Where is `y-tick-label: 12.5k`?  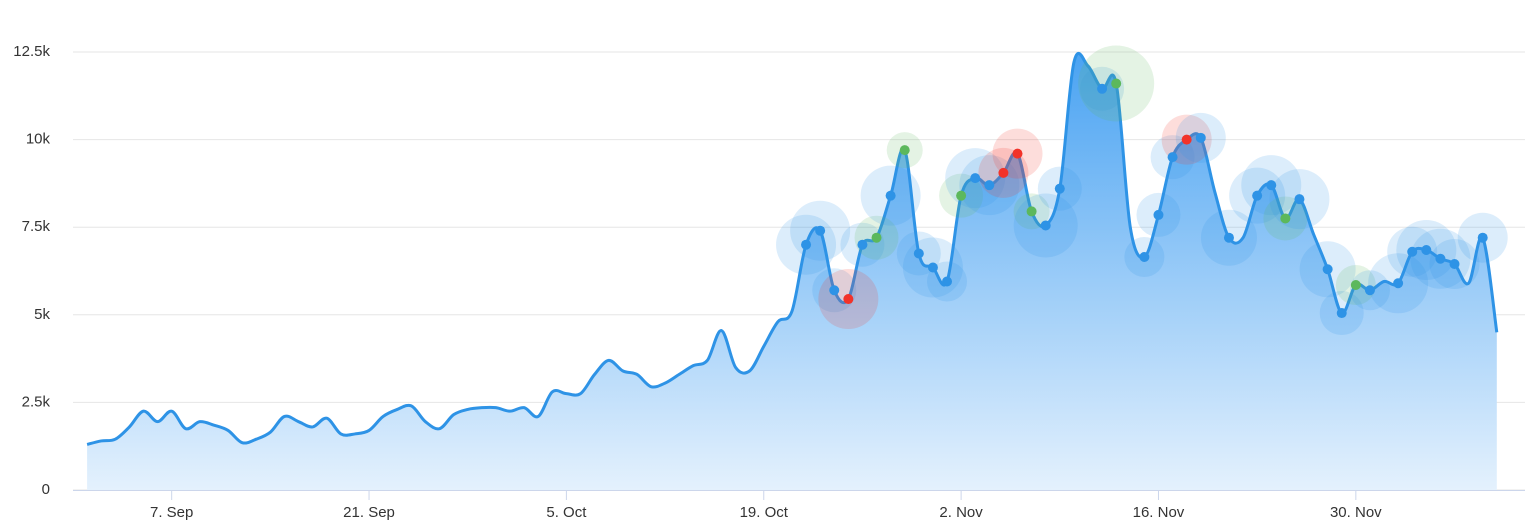 y-tick-label: 12.5k is located at coordinates (31, 51).